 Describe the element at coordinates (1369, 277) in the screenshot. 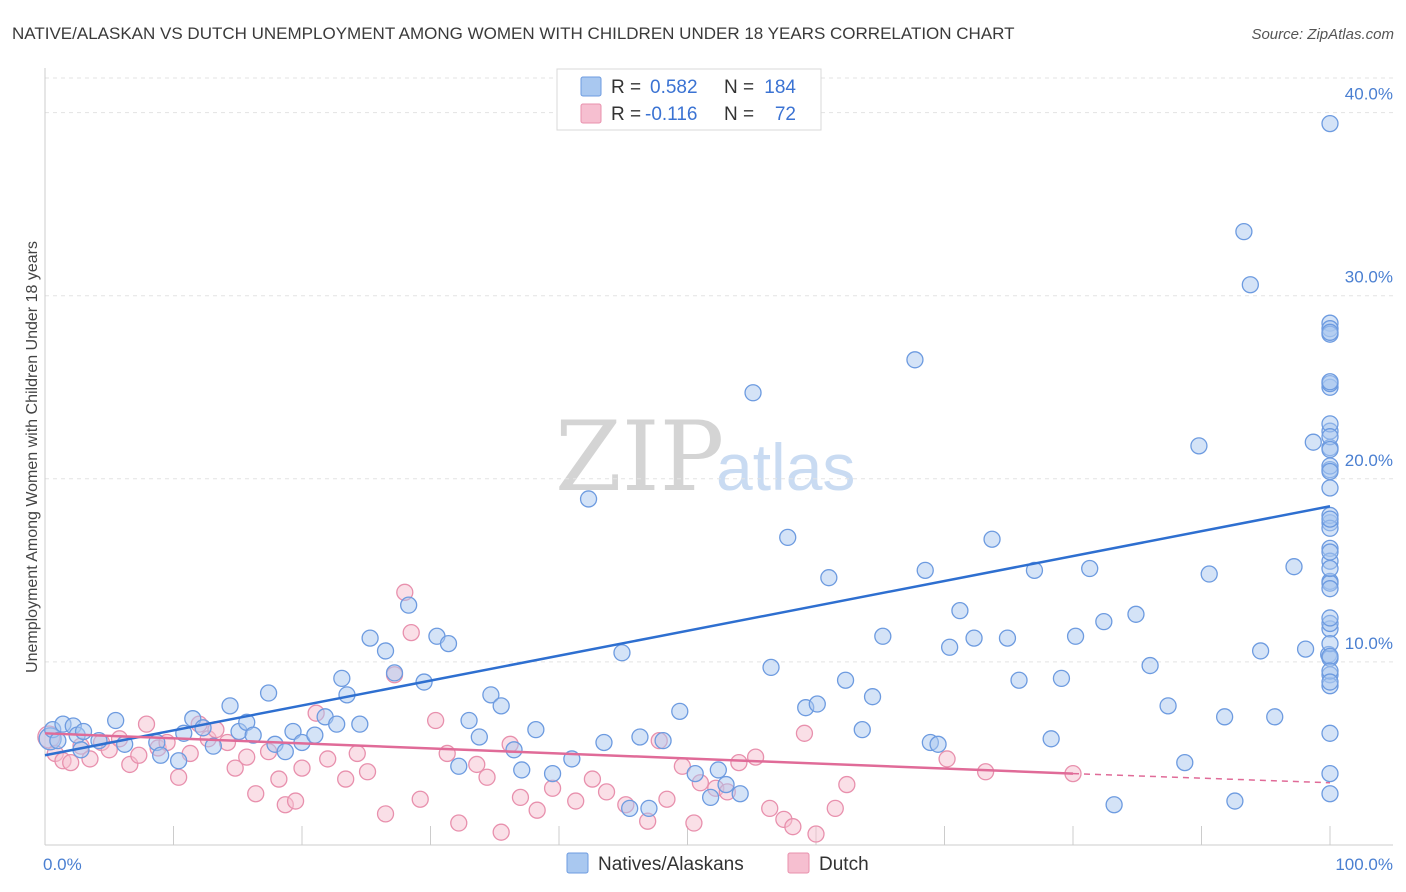

I see `y-tick-label-2: 30.0%` at that location.